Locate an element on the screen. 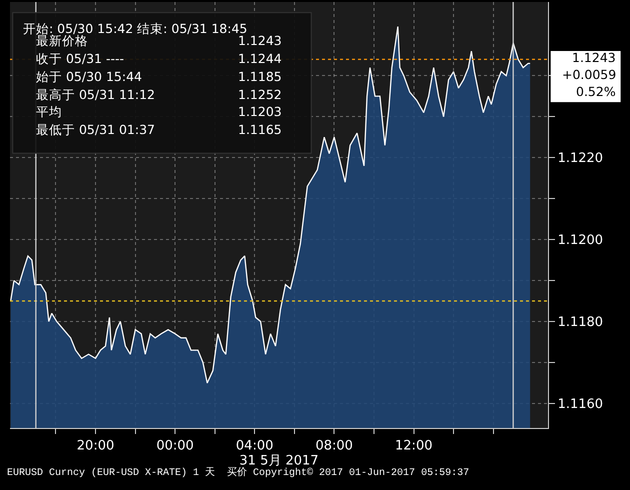 The width and height of the screenshot is (630, 490). x-tick-label: 08:00 is located at coordinates (334, 446).